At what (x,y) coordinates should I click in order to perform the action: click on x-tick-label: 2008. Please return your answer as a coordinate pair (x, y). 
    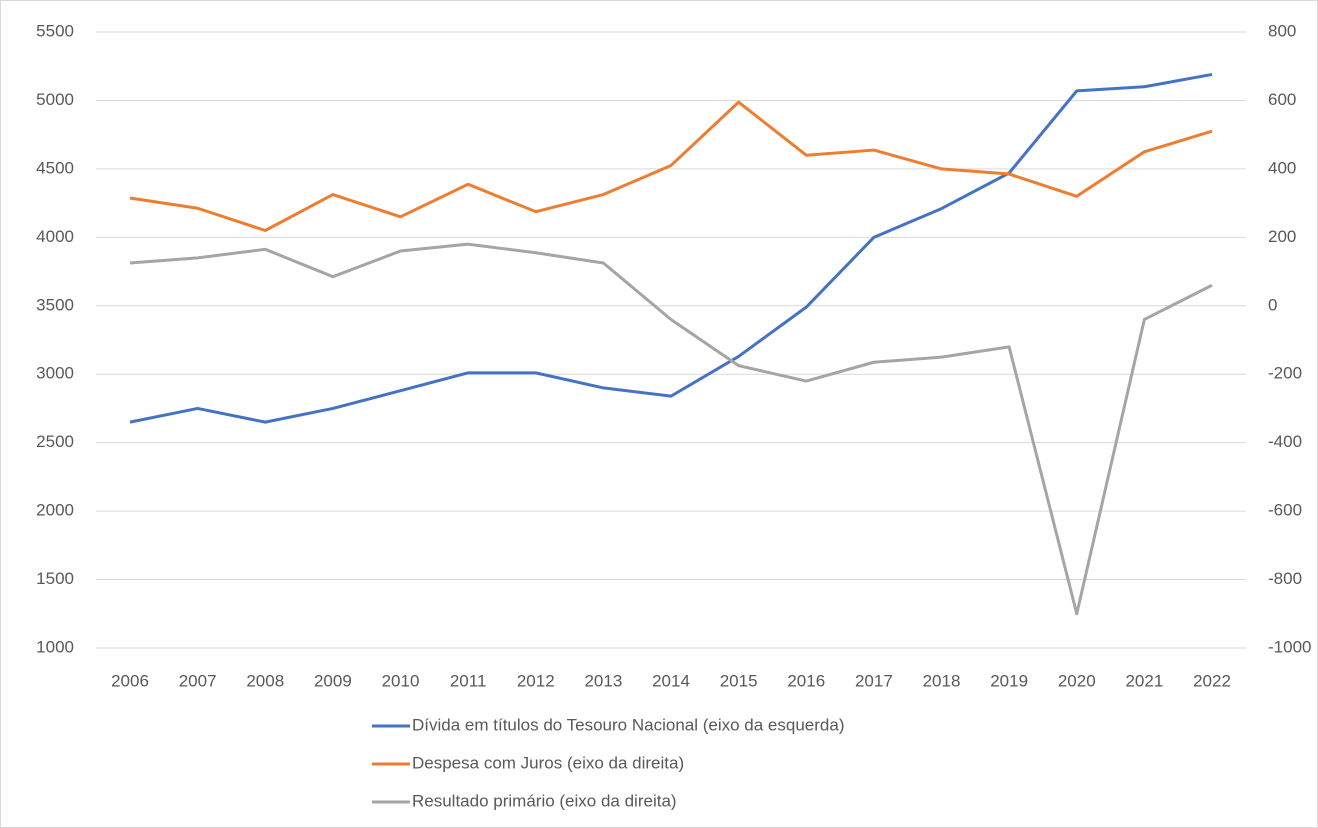
    Looking at the image, I should click on (265, 680).